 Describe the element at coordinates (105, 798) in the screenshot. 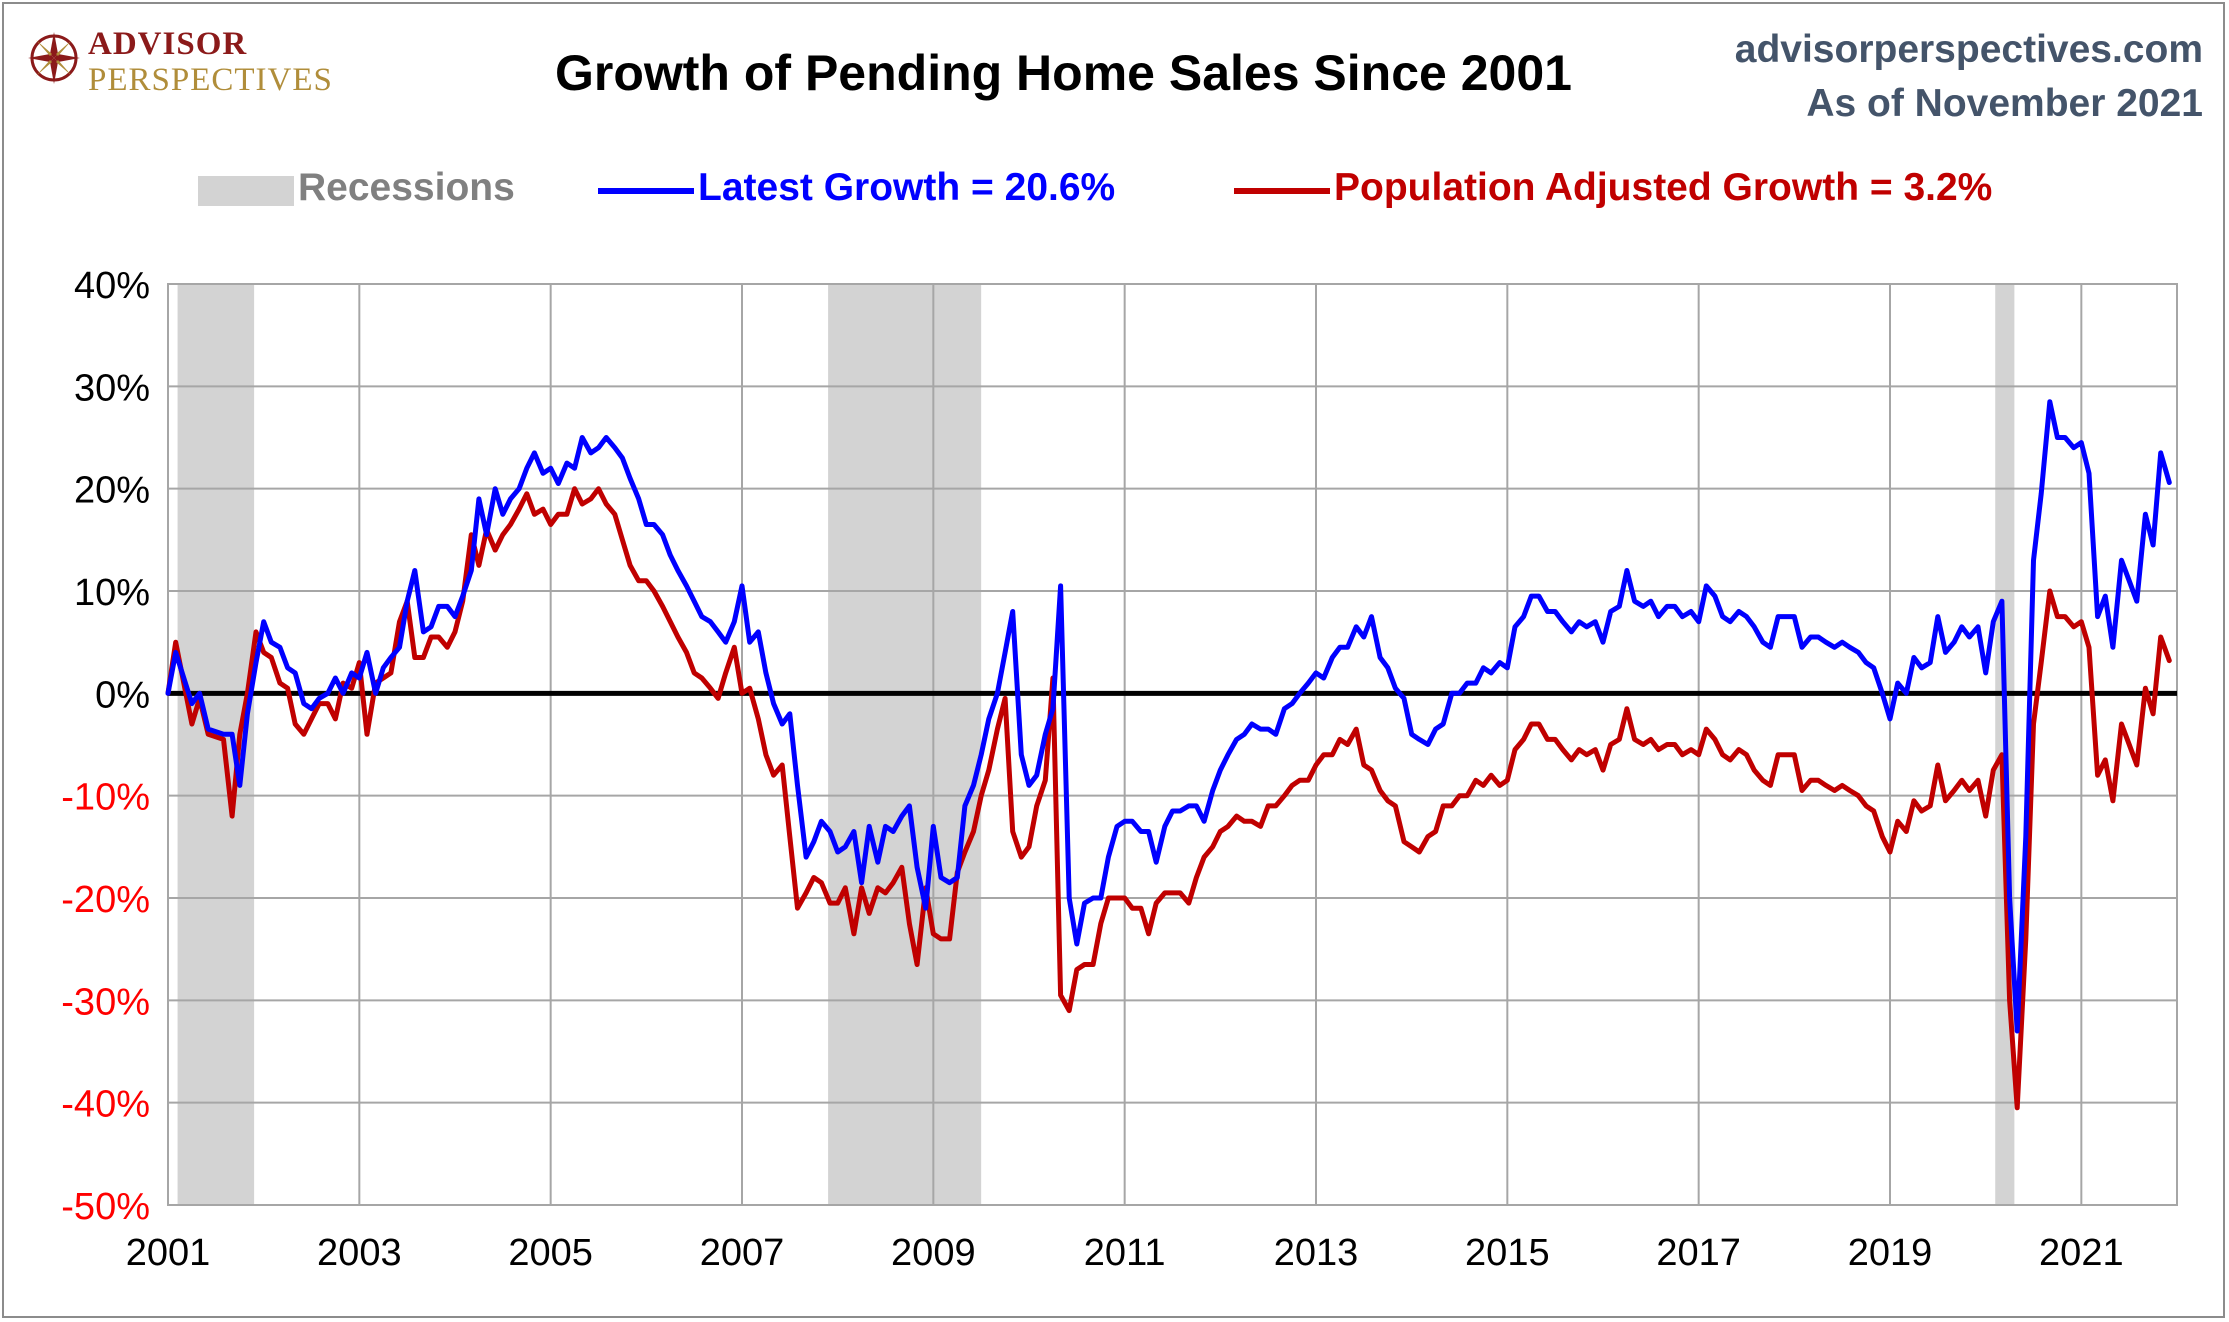

I see `y-tick-label: -10%` at that location.